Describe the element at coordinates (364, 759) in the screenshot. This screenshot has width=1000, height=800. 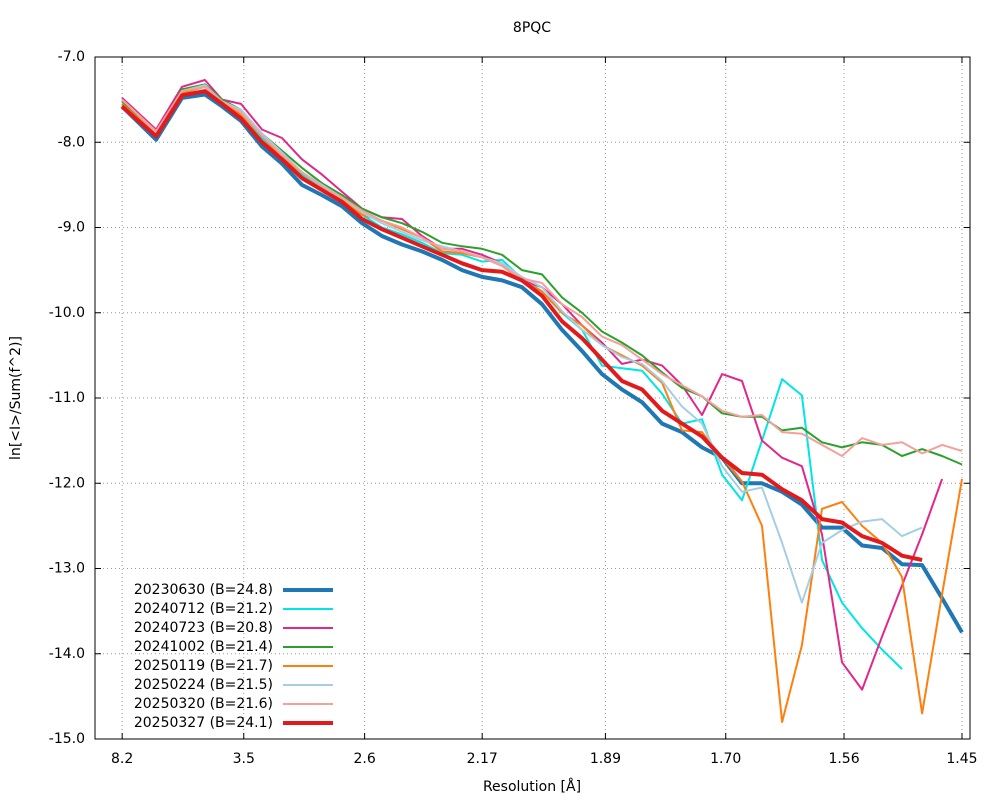
I see `x-tick-label: 2.6` at that location.